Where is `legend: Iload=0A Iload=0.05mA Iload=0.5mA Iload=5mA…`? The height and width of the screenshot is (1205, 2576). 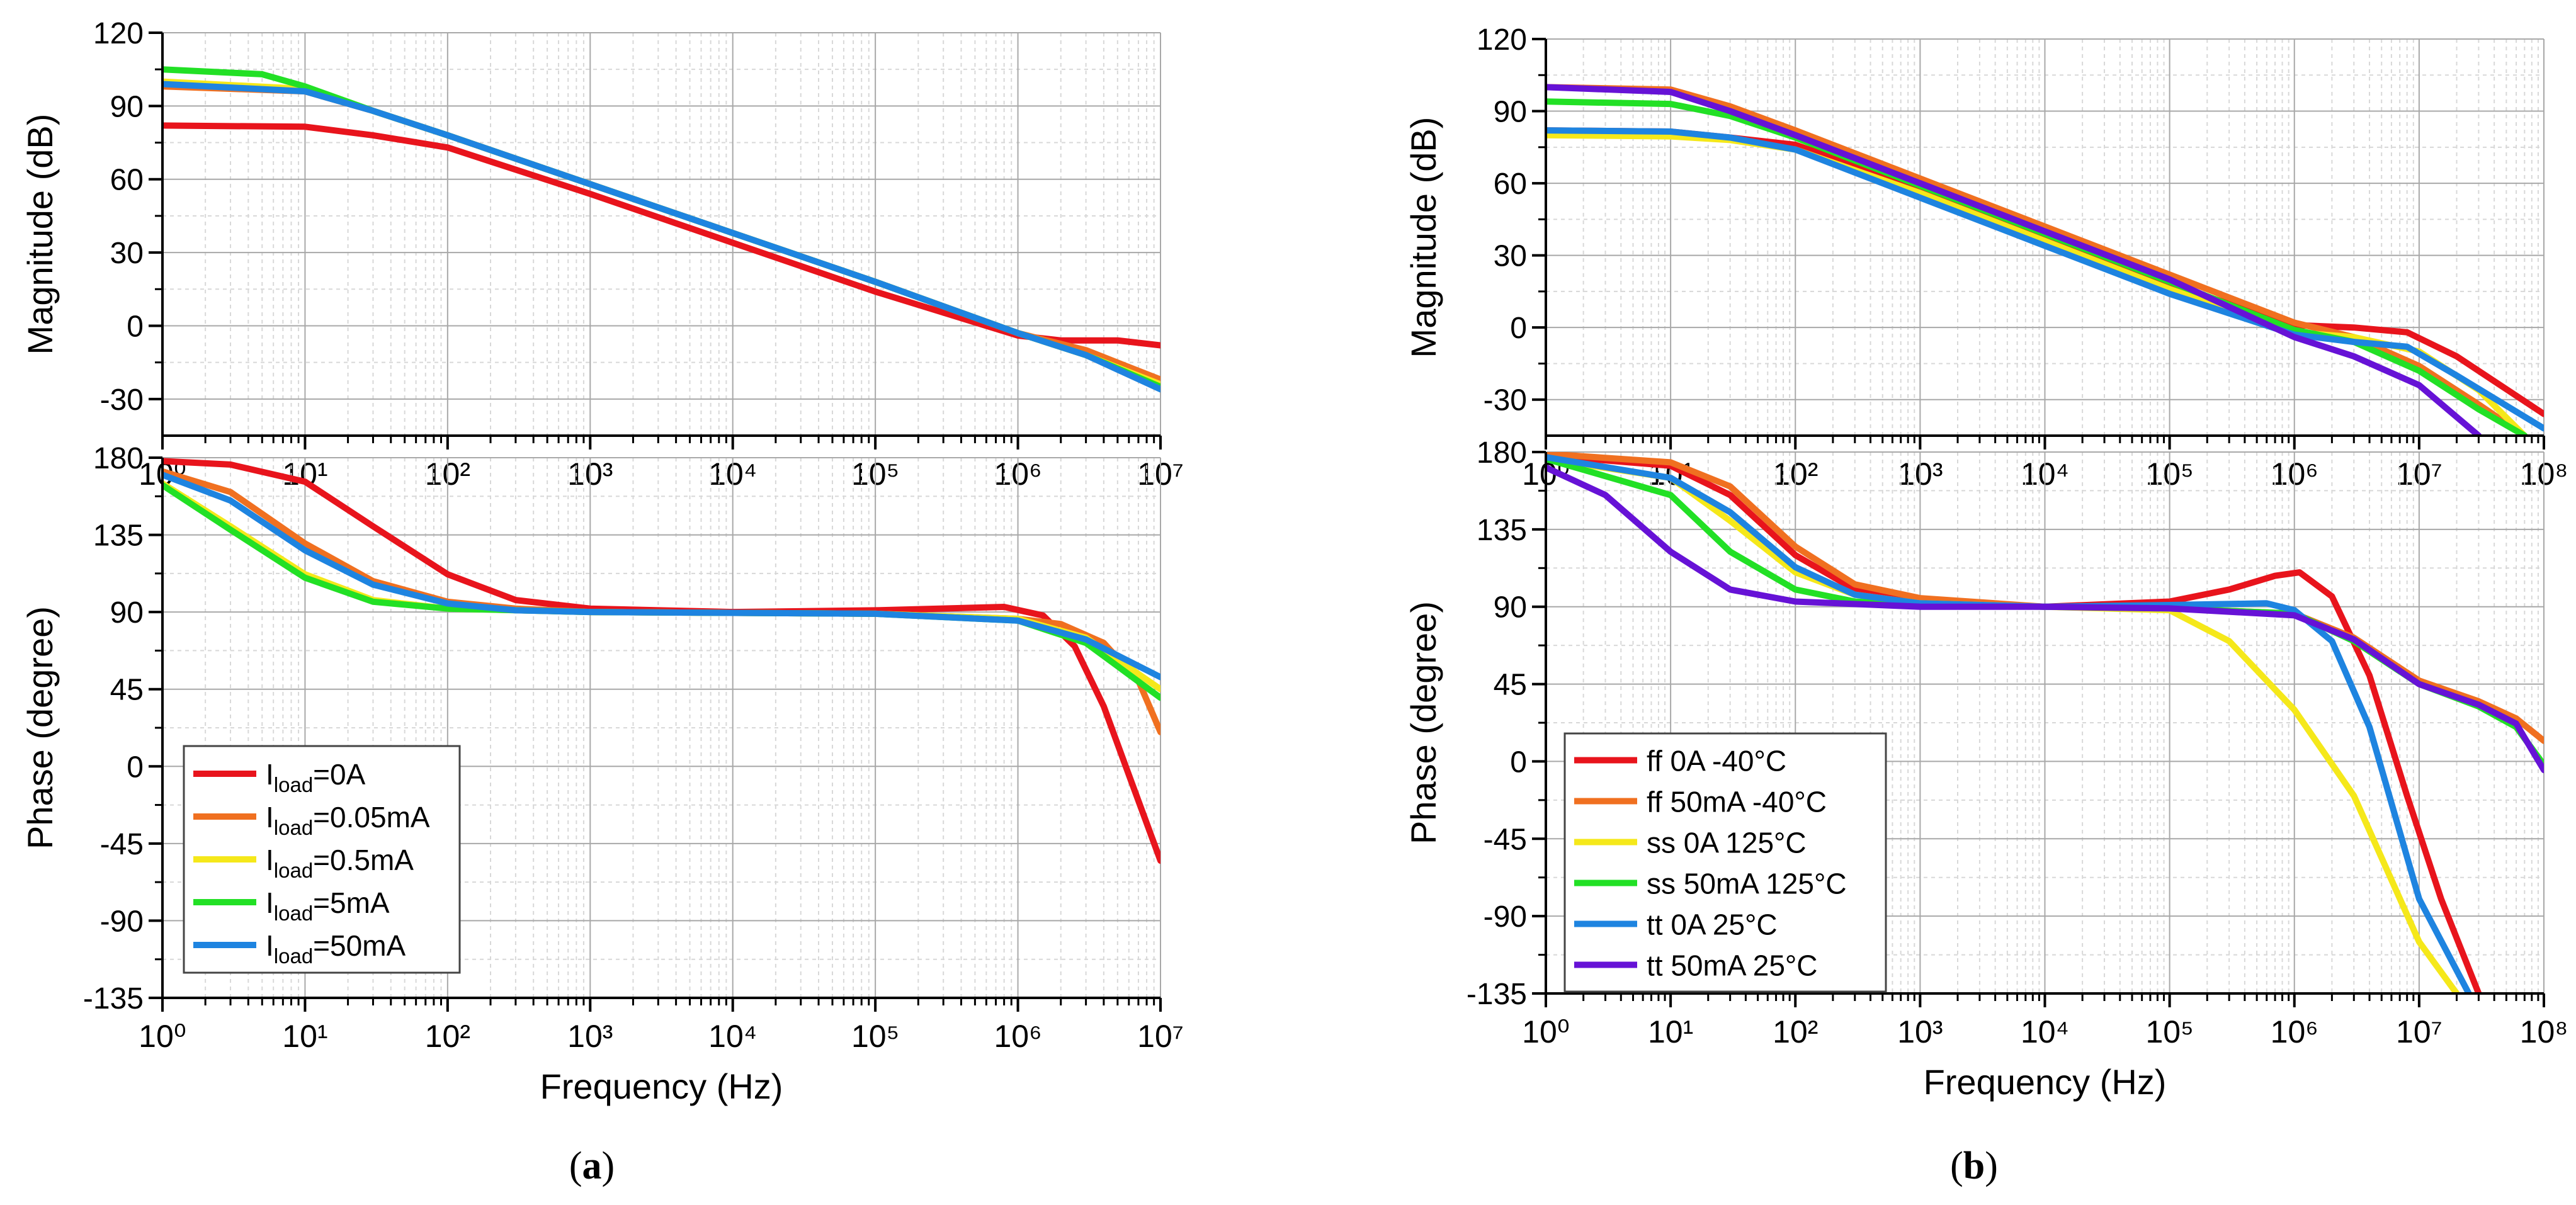
legend: Iload=0A Iload=0.05mA Iload=0.5mA Iload=5mA… is located at coordinates (322, 859).